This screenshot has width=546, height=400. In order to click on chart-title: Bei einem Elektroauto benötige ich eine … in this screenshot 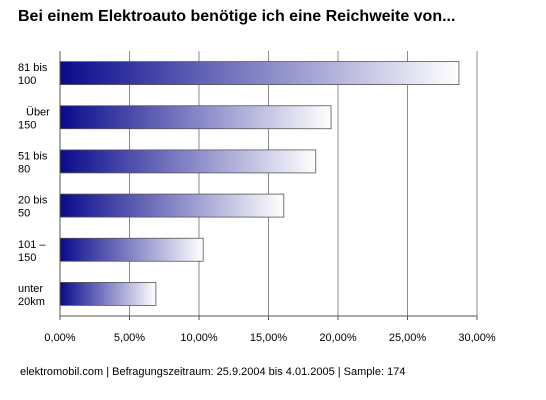, I will do `click(237, 16)`.